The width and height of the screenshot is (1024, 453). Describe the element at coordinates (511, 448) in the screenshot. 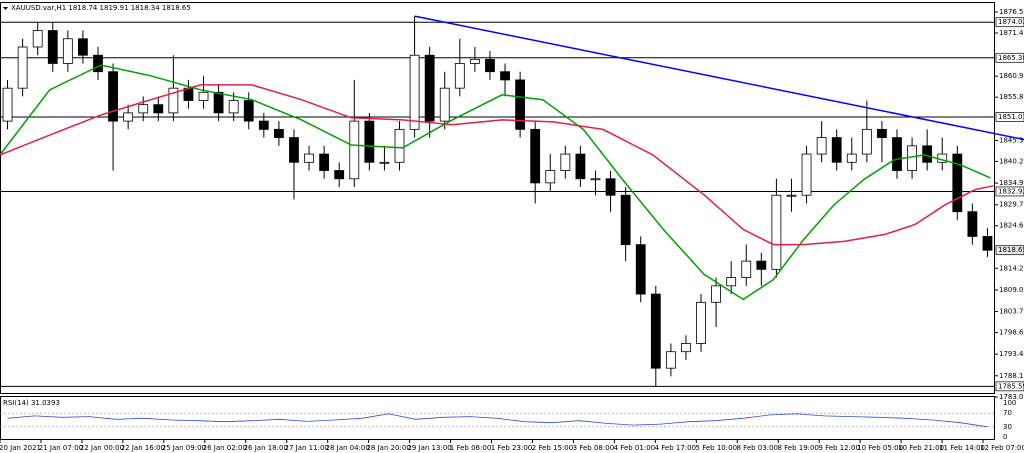

I see `x-tick-label: 1 Feb 23:00` at that location.